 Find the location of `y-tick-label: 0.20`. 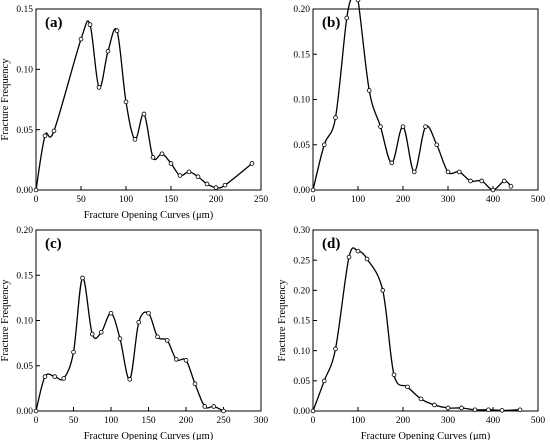

y-tick-label: 0.20 is located at coordinates (24, 231).